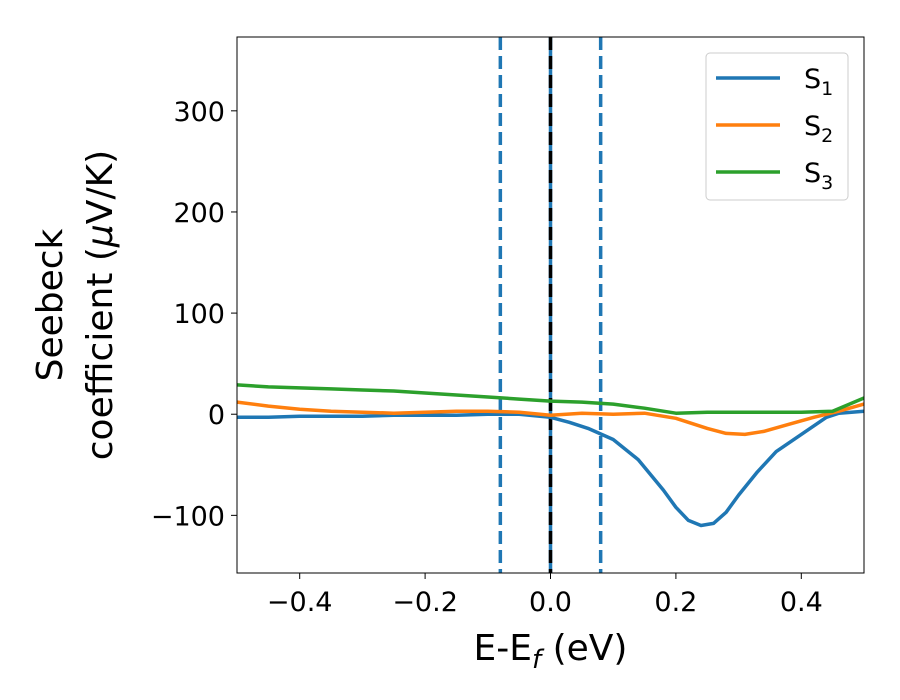  Describe the element at coordinates (801, 602) in the screenshot. I see `x-tick-label: 0.4` at that location.